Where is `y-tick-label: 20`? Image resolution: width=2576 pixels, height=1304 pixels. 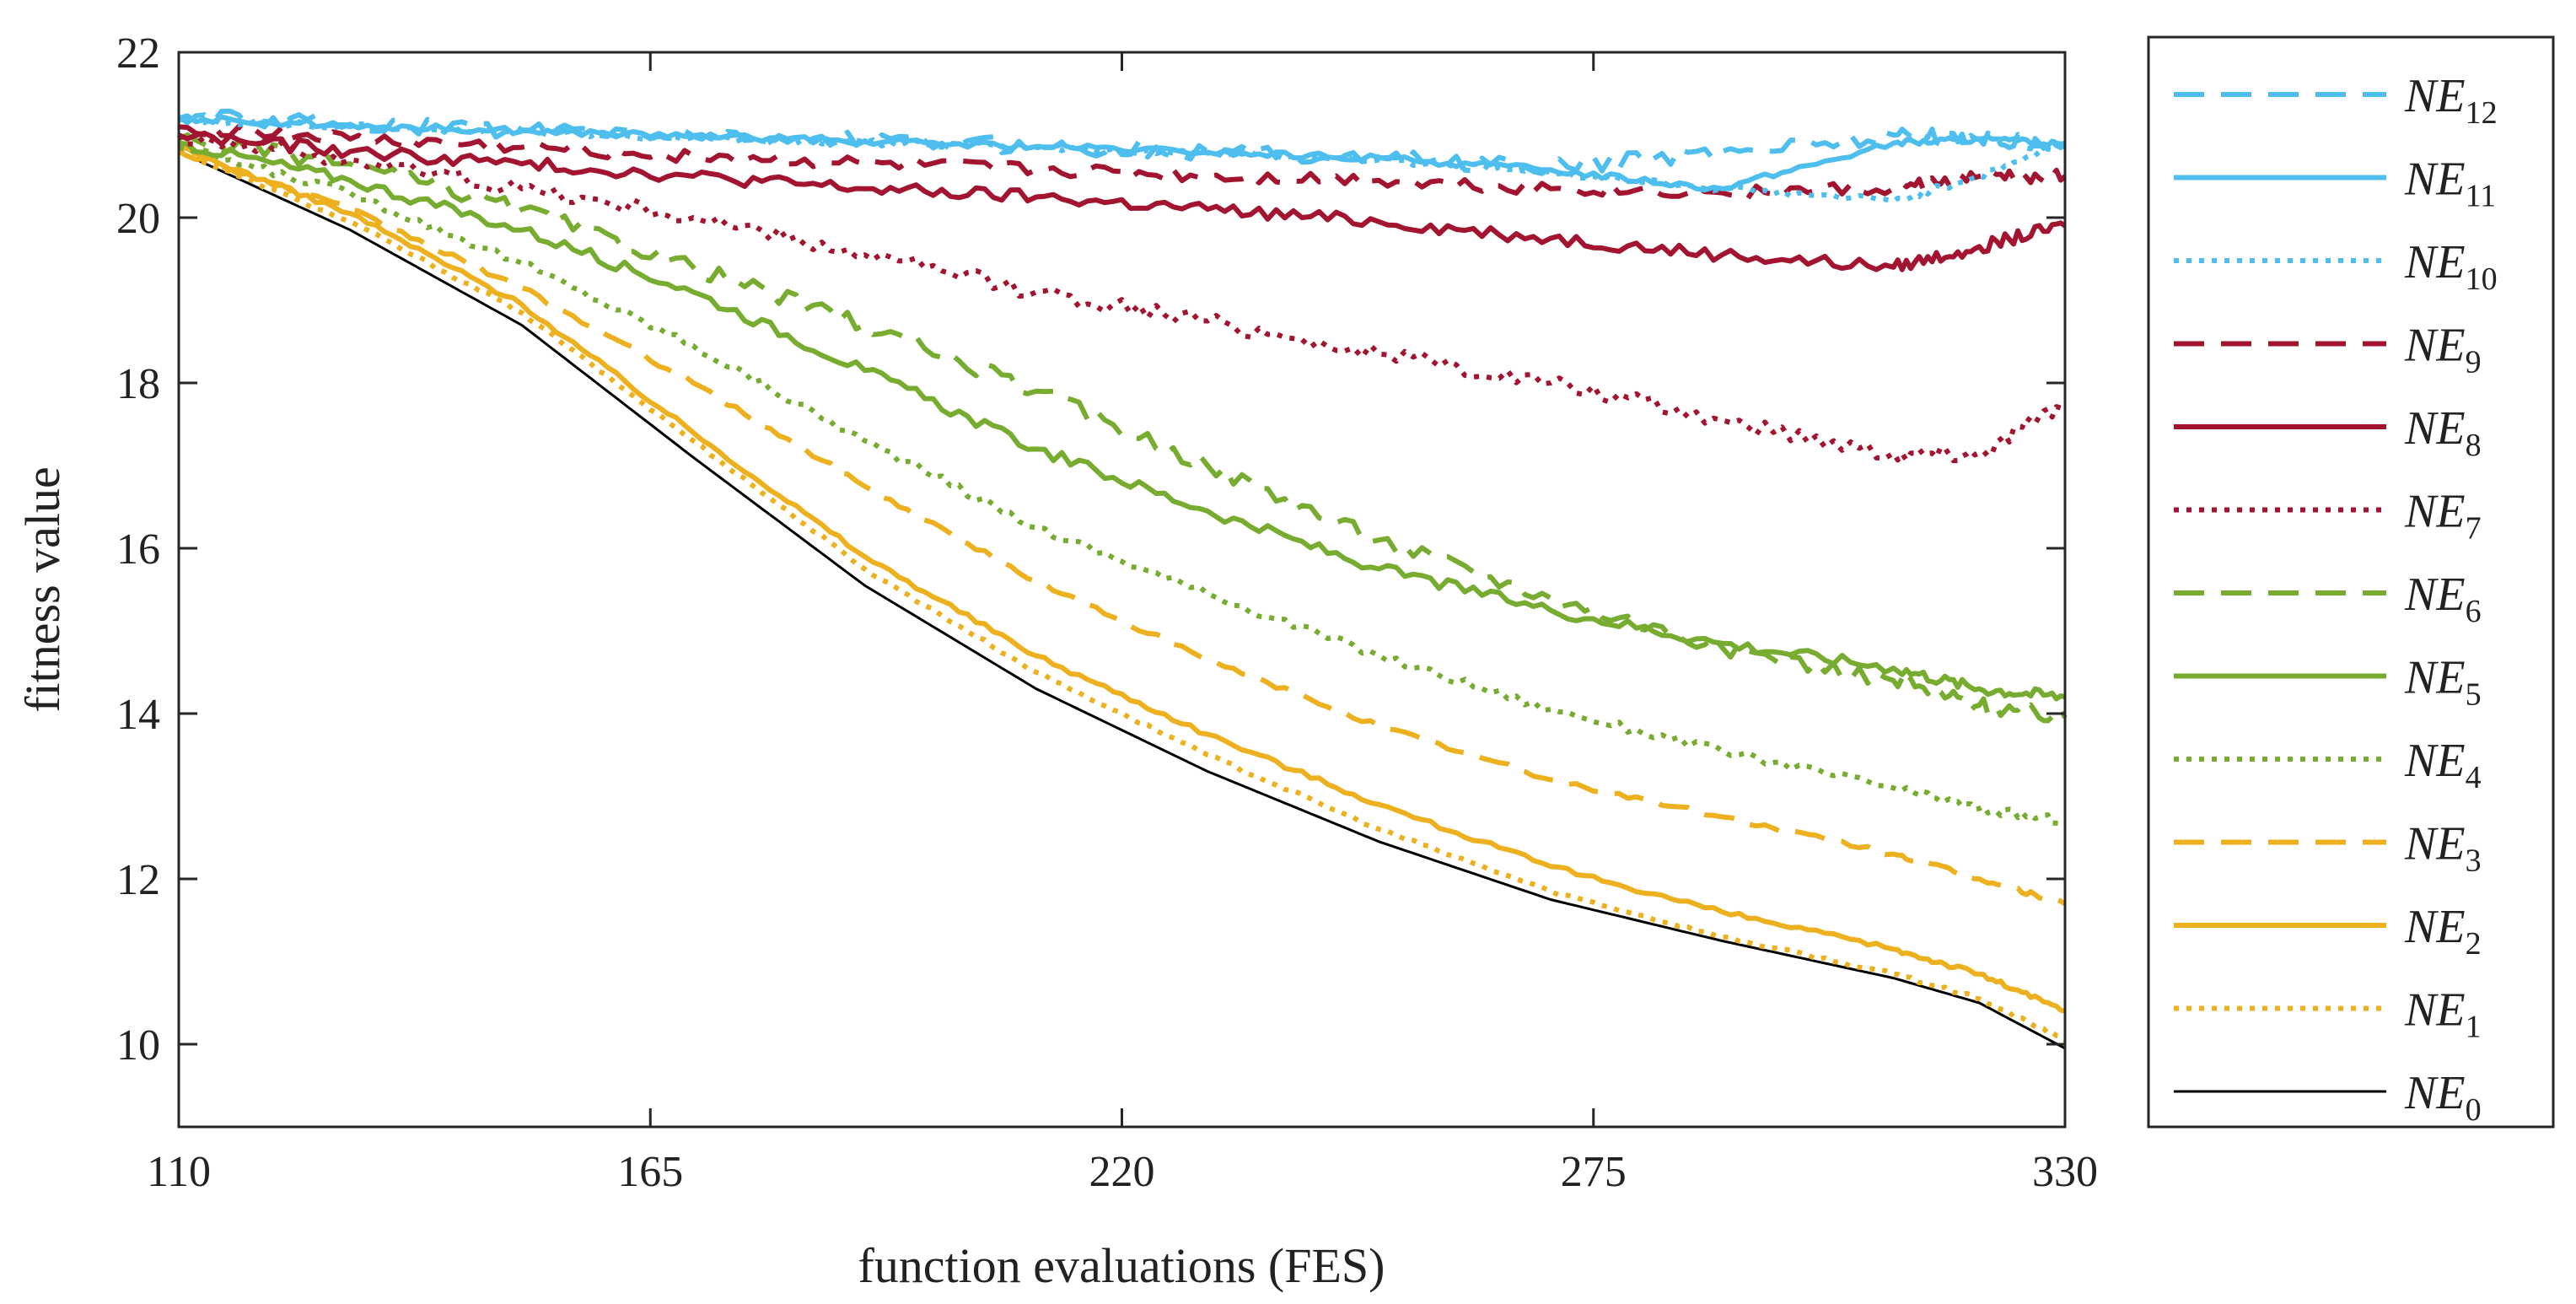
y-tick-label: 20 is located at coordinates (138, 219).